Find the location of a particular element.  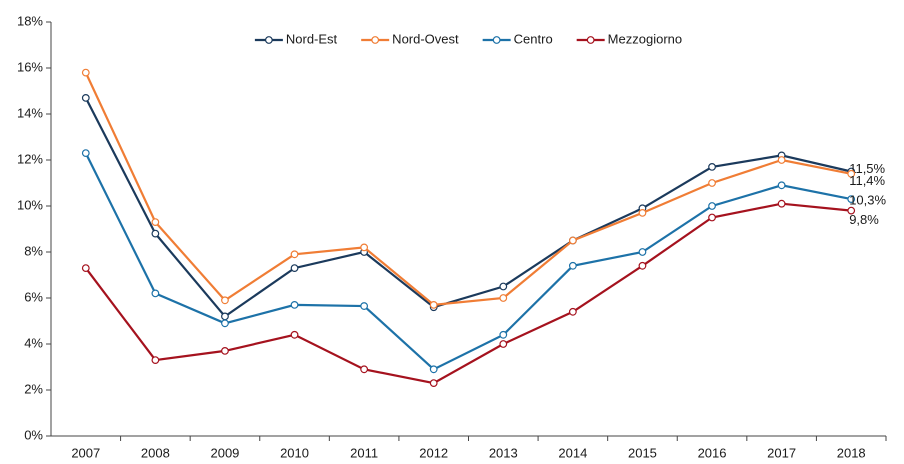

x-tick-label: 2007 is located at coordinates (85, 452).